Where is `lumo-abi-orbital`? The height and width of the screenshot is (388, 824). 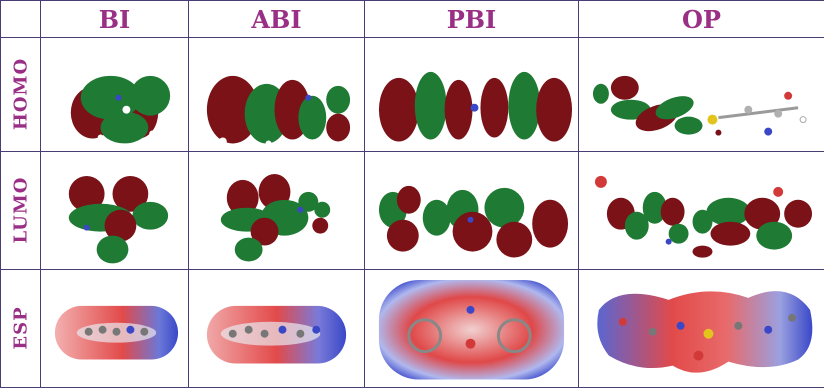 lumo-abi-orbital is located at coordinates (276, 211).